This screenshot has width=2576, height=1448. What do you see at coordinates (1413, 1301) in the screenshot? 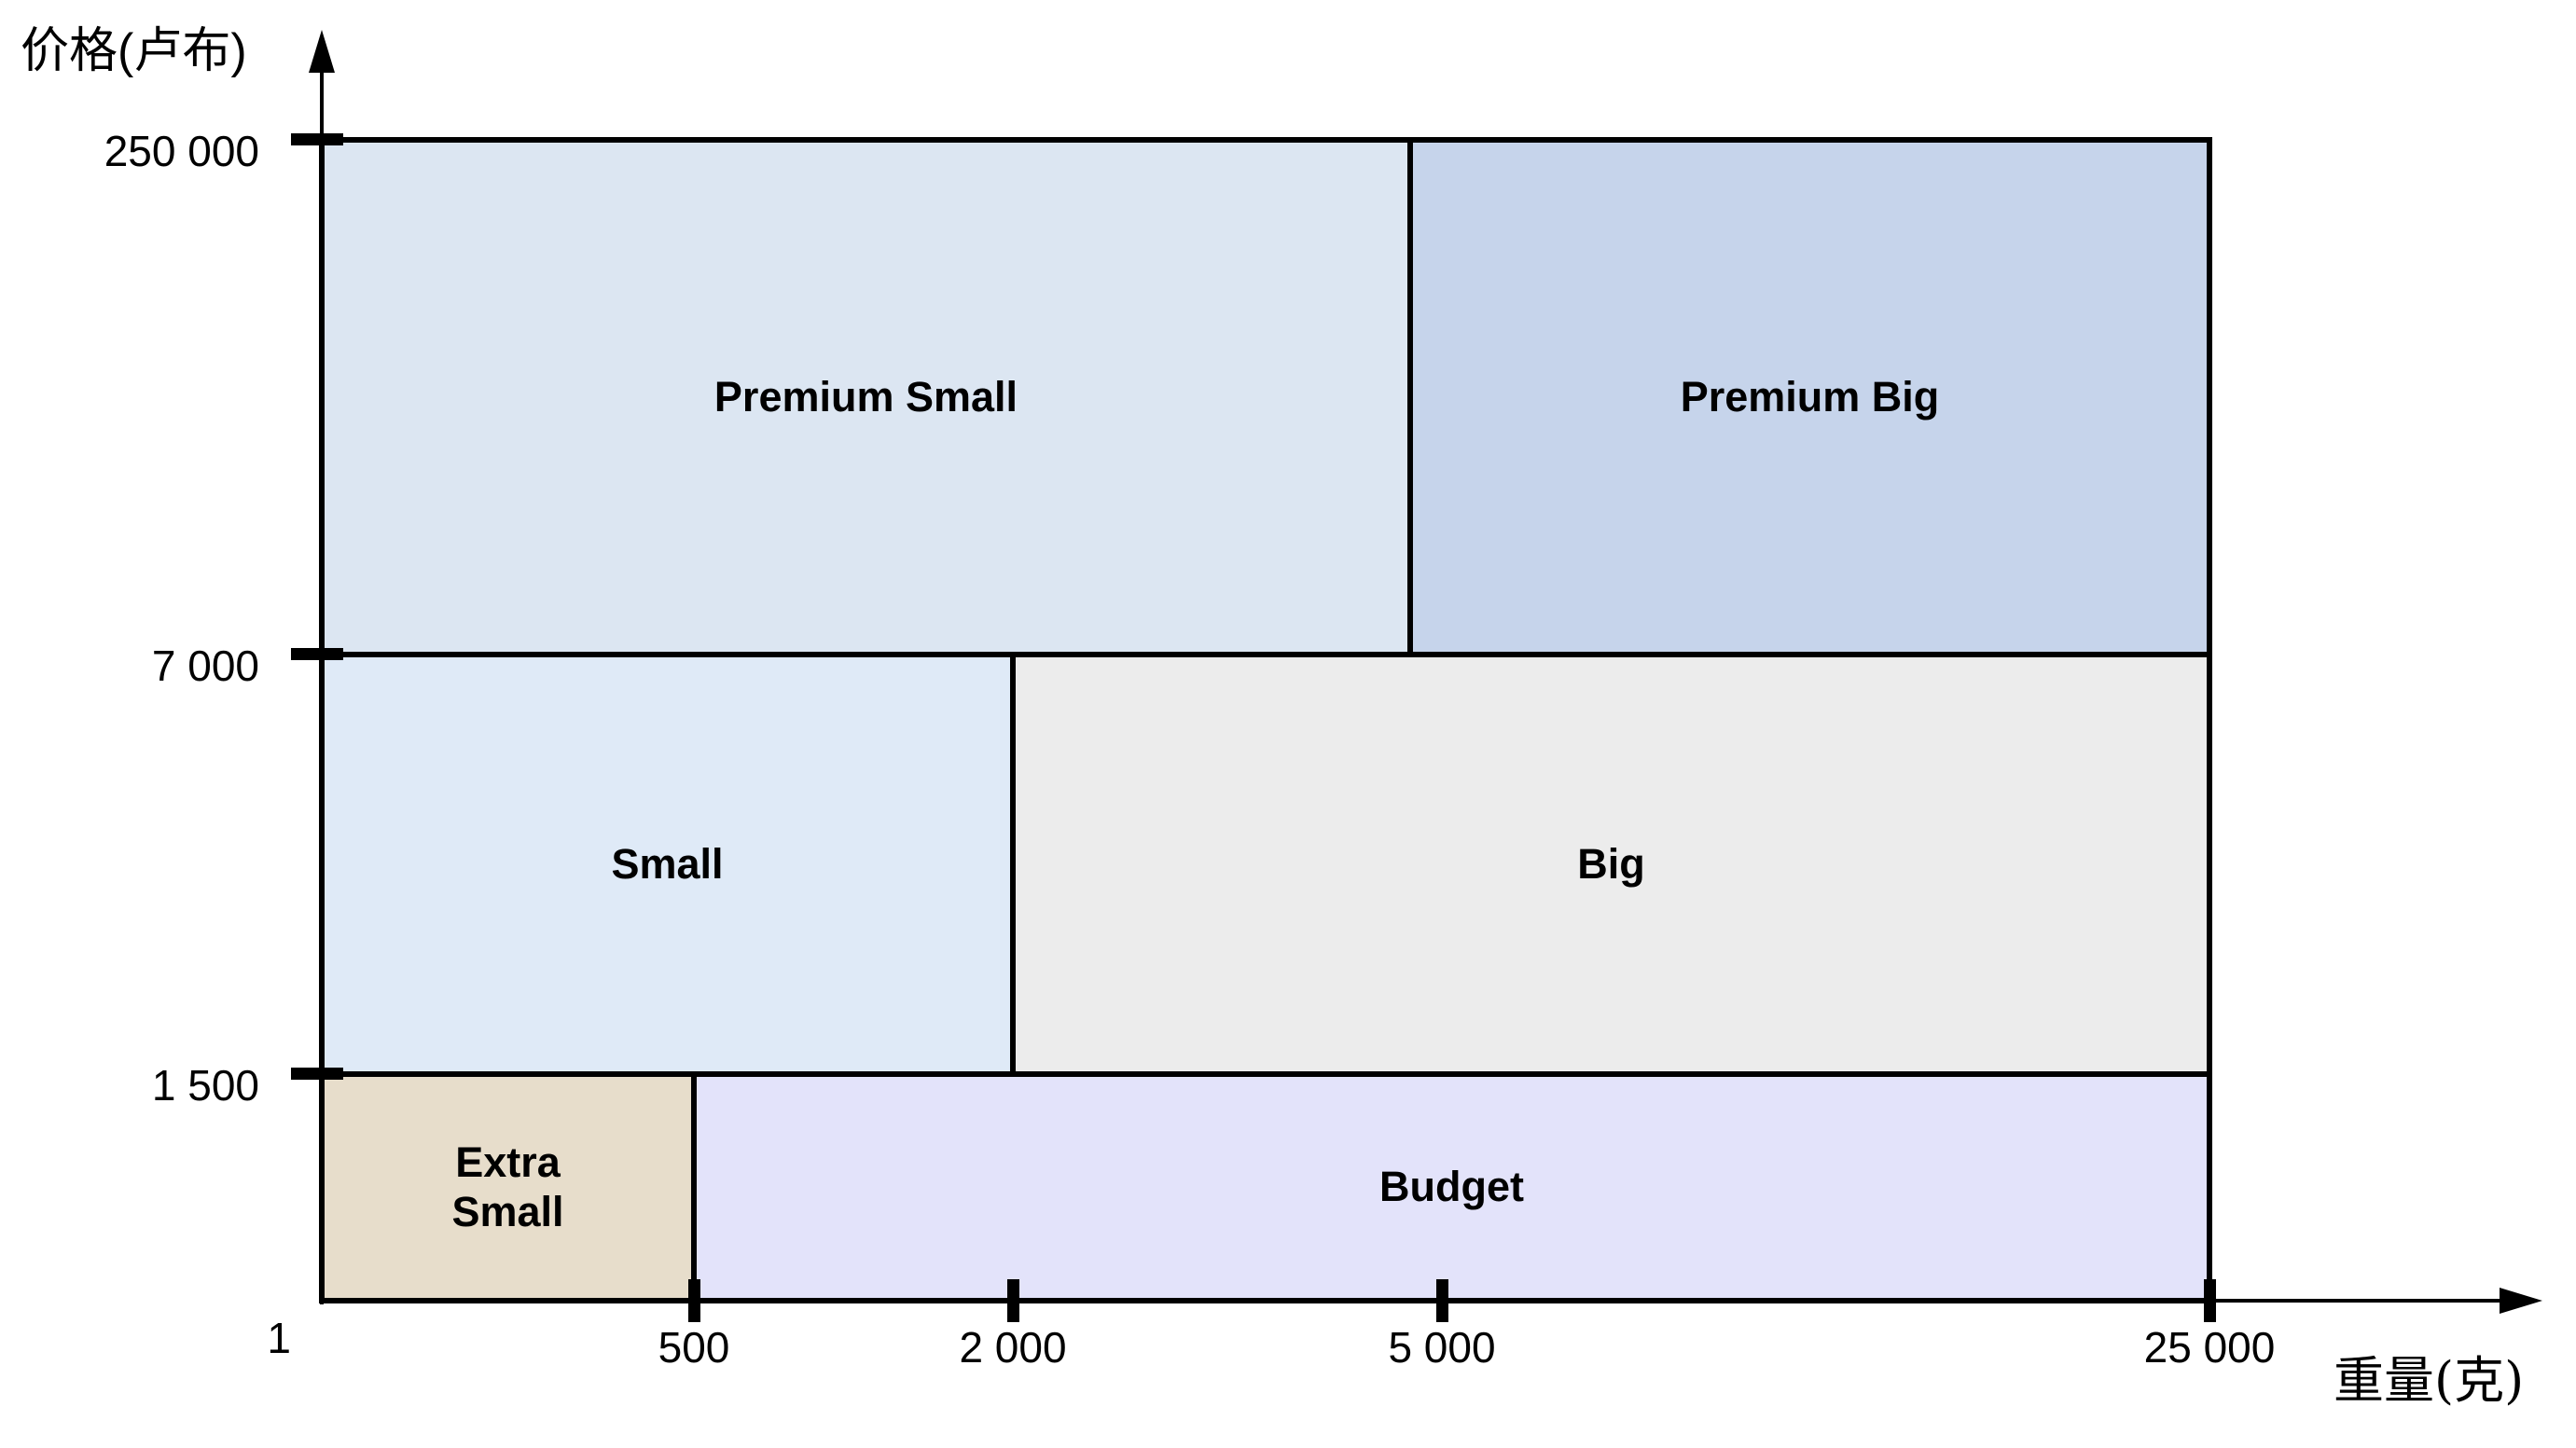
I see `x-axis-line` at bounding box center [1413, 1301].